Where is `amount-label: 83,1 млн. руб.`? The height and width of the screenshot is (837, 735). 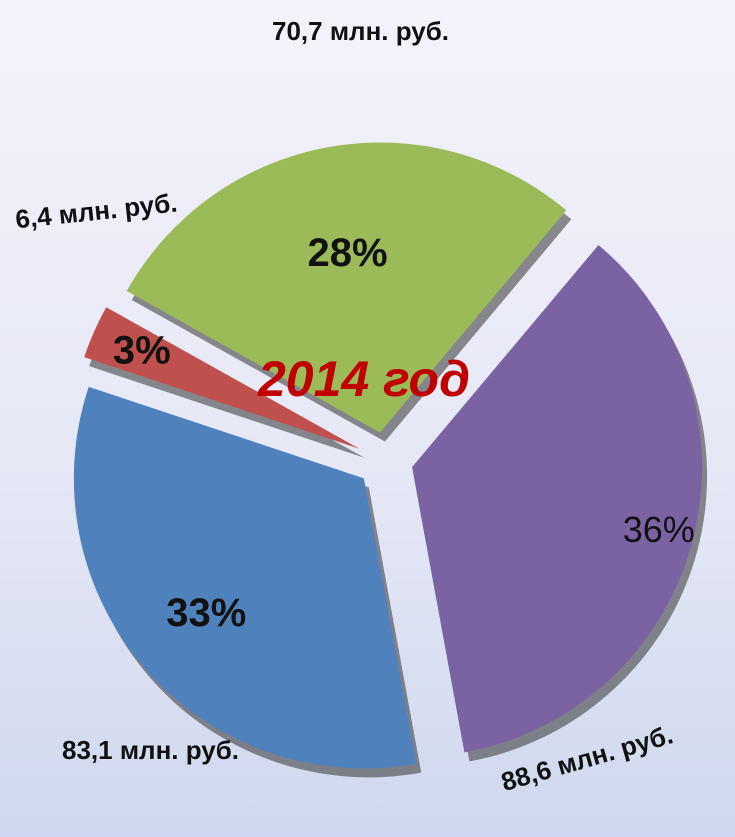
amount-label: 83,1 млн. руб. is located at coordinates (151, 750).